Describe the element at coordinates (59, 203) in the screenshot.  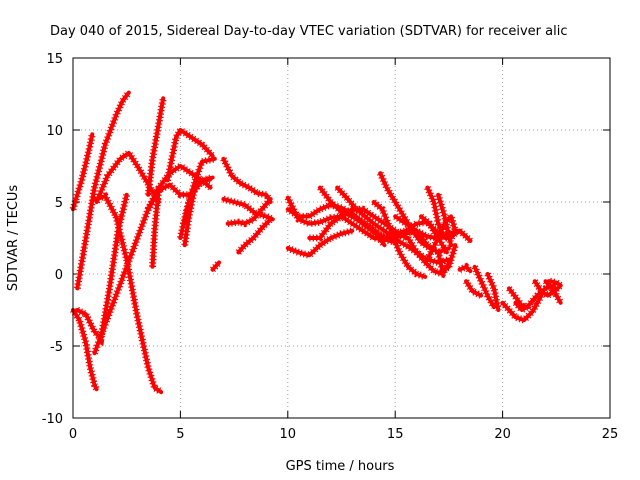
I see `y-tick-label: 5` at that location.